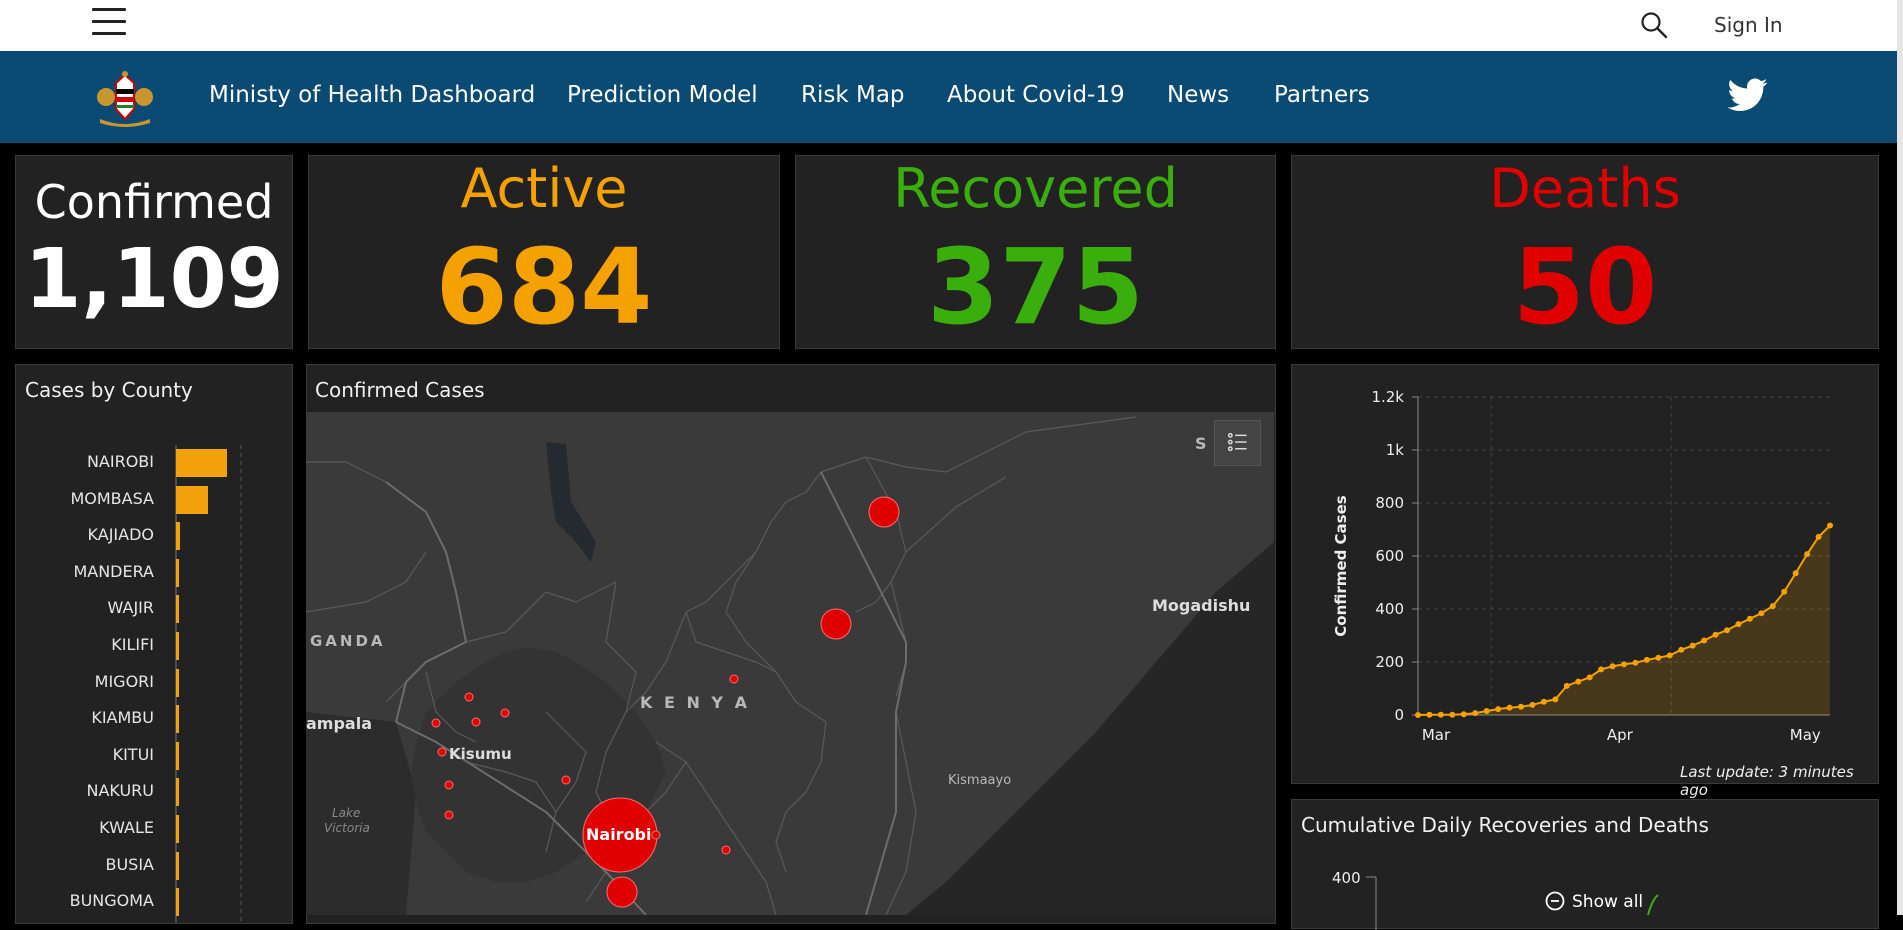  I want to click on nav-item-ministry-dashboard: Ministy of Health Dashboard, so click(372, 95).